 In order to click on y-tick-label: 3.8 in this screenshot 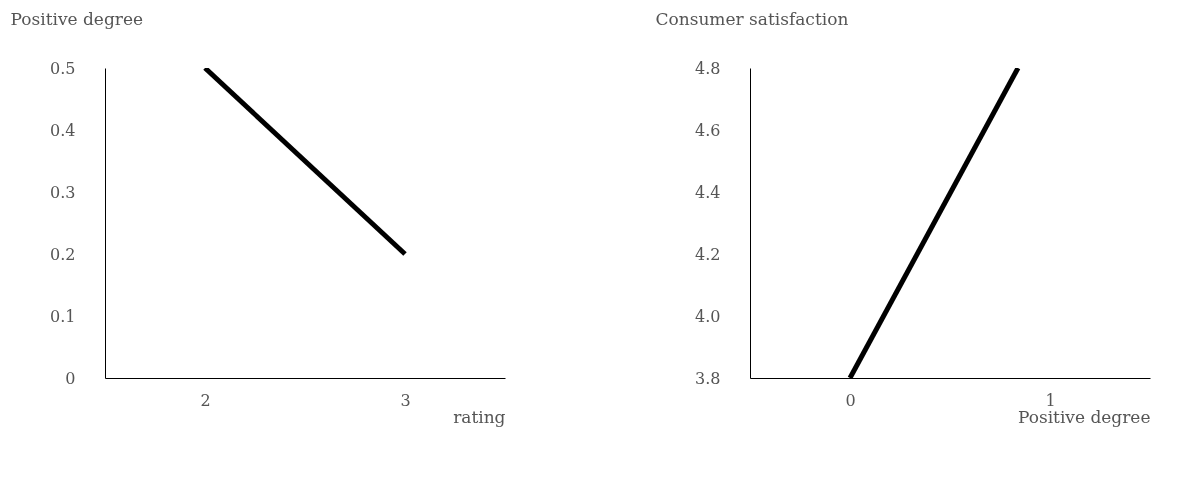, I will do `click(708, 378)`.